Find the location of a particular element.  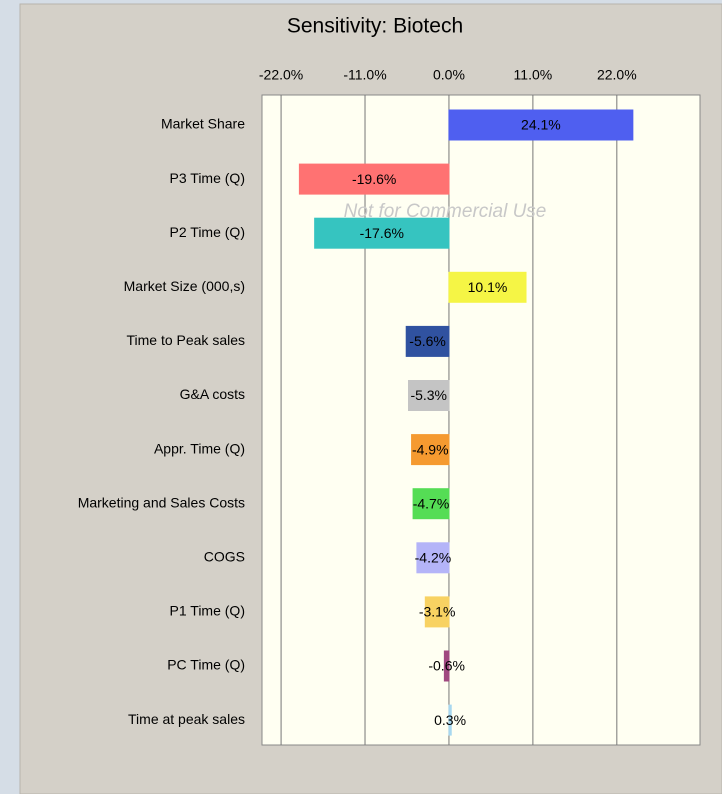

y-tick-label: Time at peak sales is located at coordinates (186, 719).